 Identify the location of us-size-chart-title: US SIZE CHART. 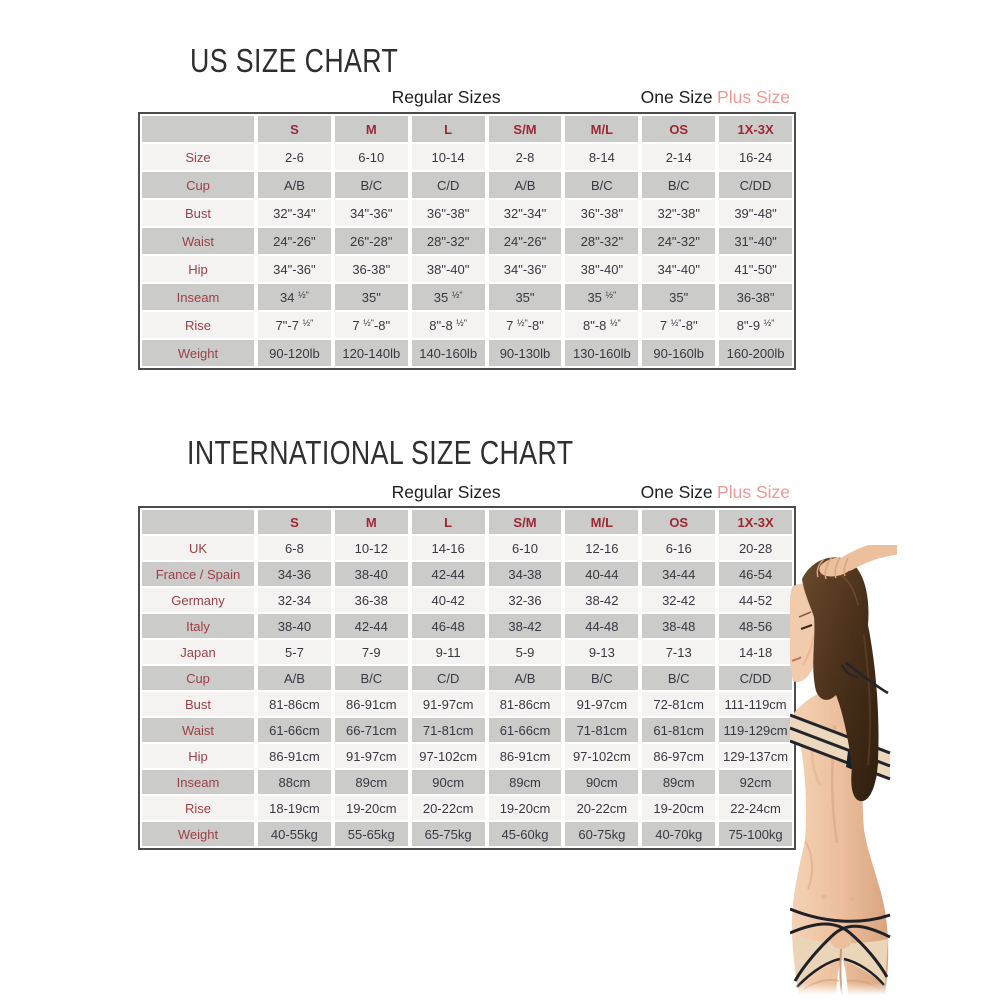
(294, 60).